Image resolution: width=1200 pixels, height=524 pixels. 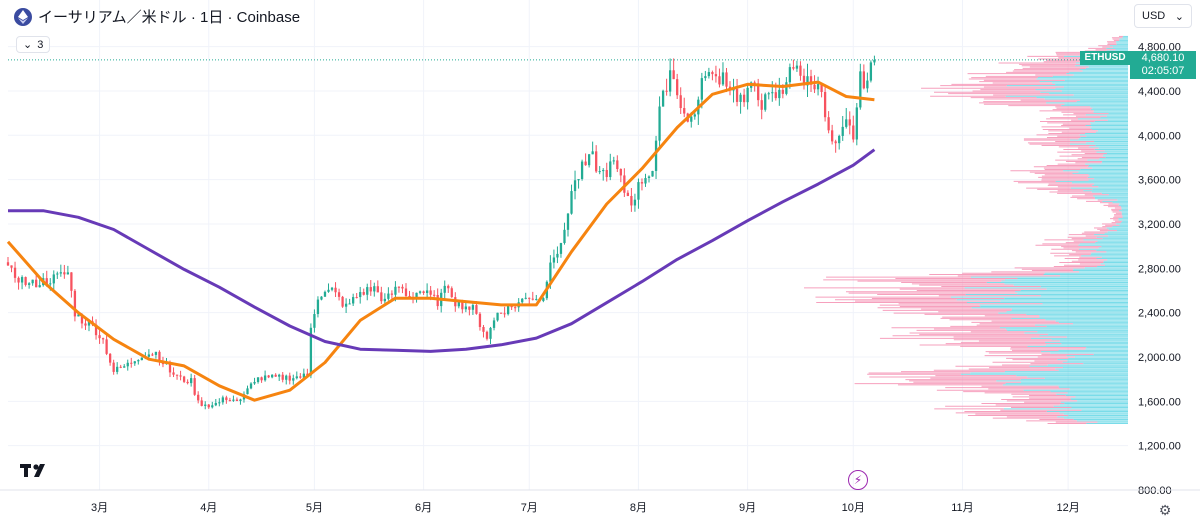 I want to click on tradingview-logo, so click(x=36, y=472).